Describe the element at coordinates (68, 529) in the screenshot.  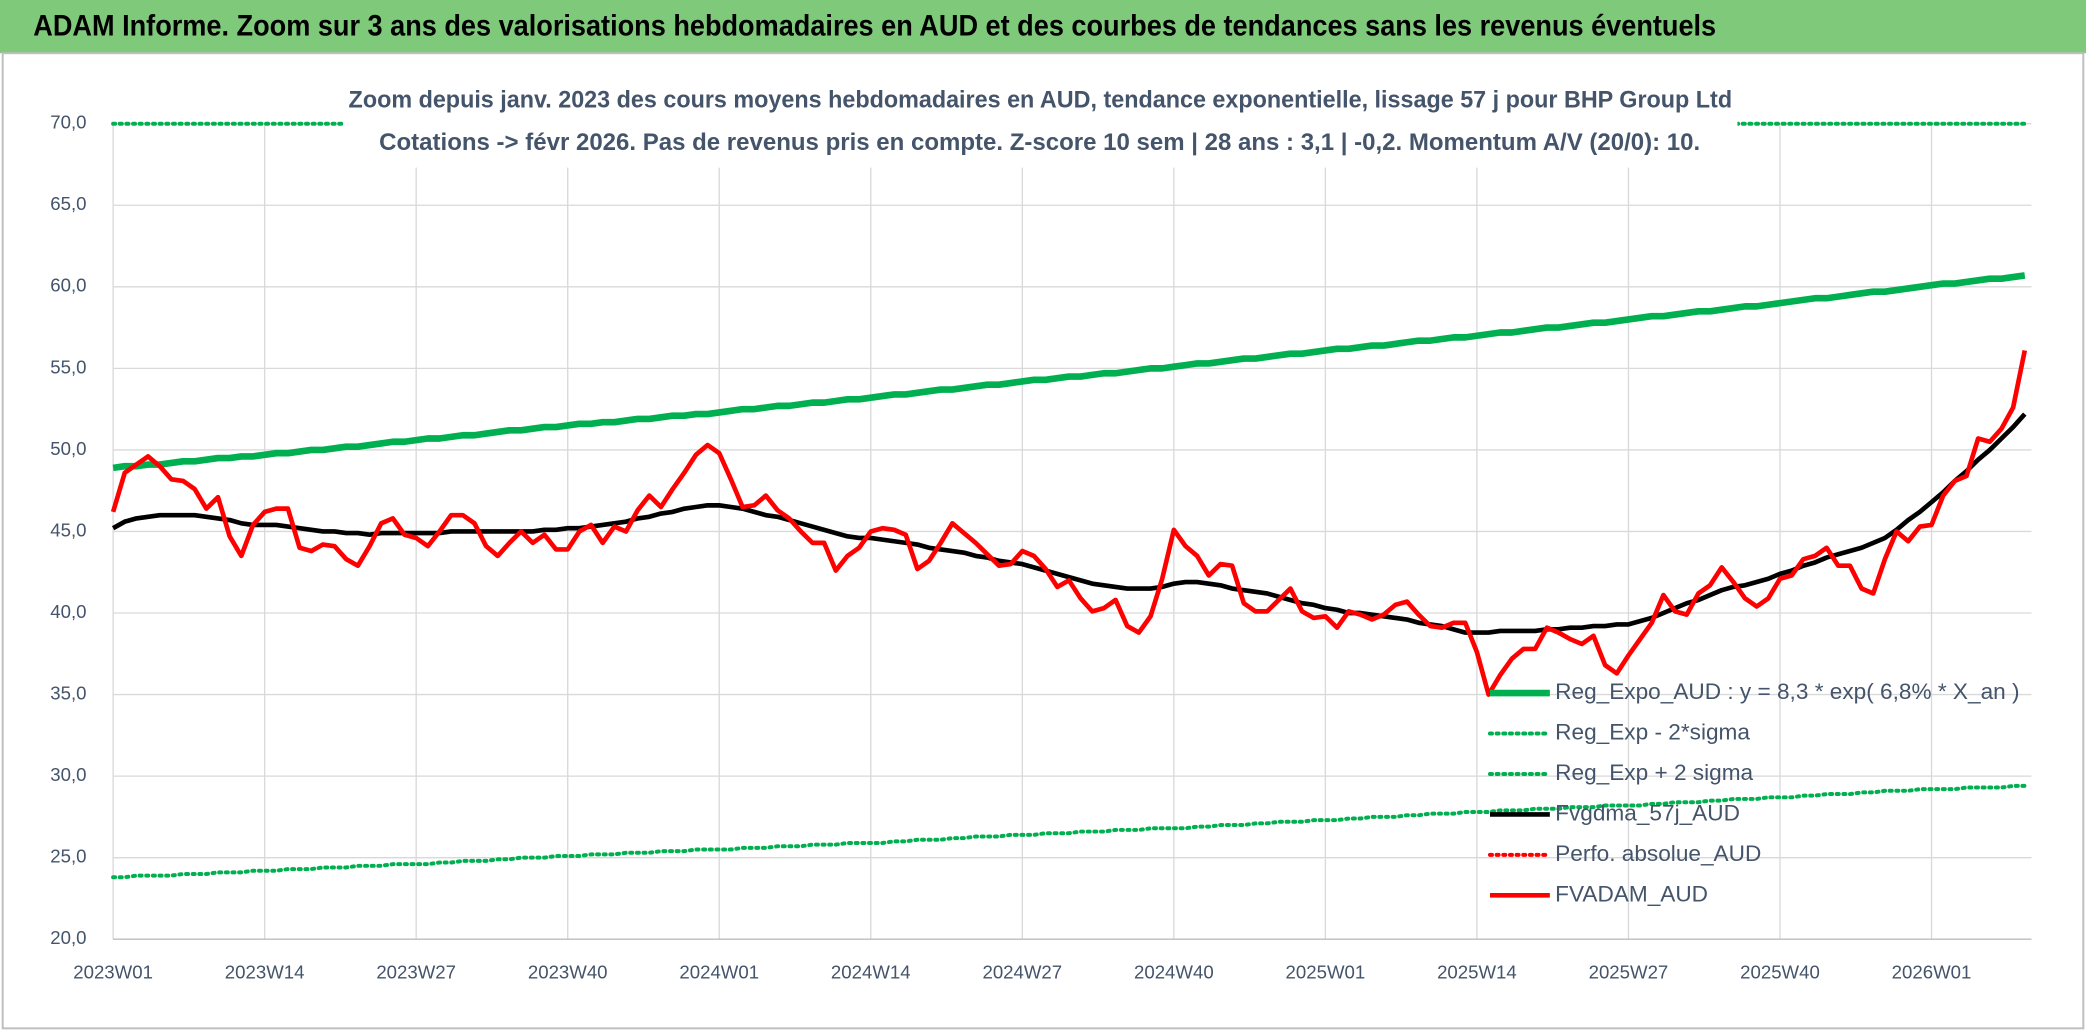
I see `y-tick-label: 45,0` at that location.